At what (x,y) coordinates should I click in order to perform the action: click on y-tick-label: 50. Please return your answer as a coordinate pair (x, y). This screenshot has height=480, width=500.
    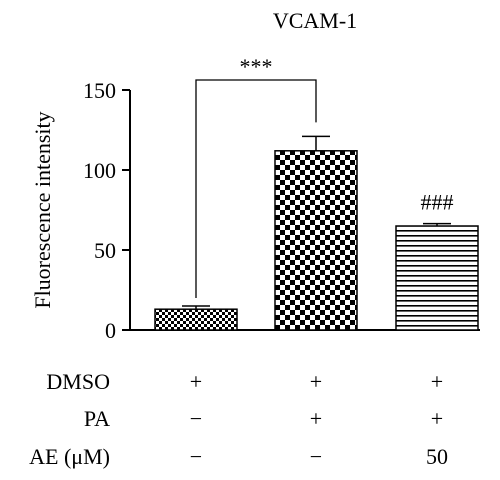
    Looking at the image, I should click on (105, 250).